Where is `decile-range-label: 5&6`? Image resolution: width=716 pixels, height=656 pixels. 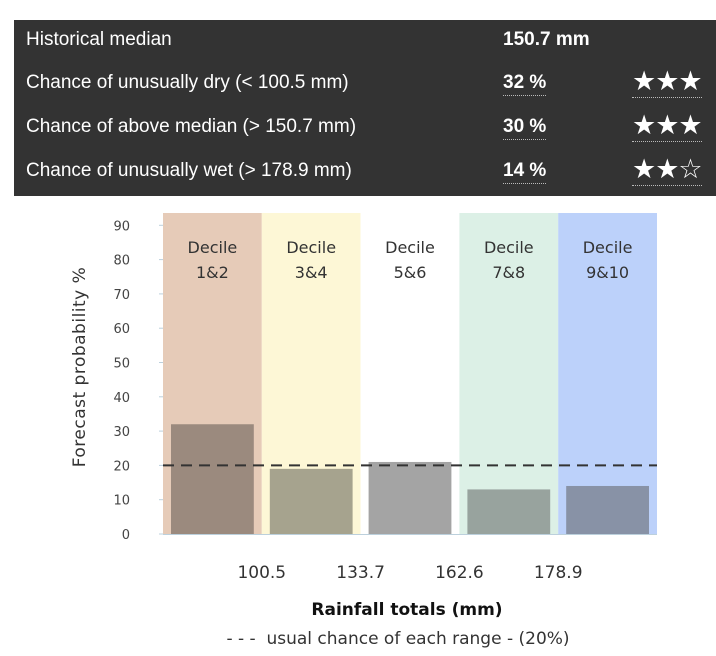 decile-range-label: 5&6 is located at coordinates (410, 272).